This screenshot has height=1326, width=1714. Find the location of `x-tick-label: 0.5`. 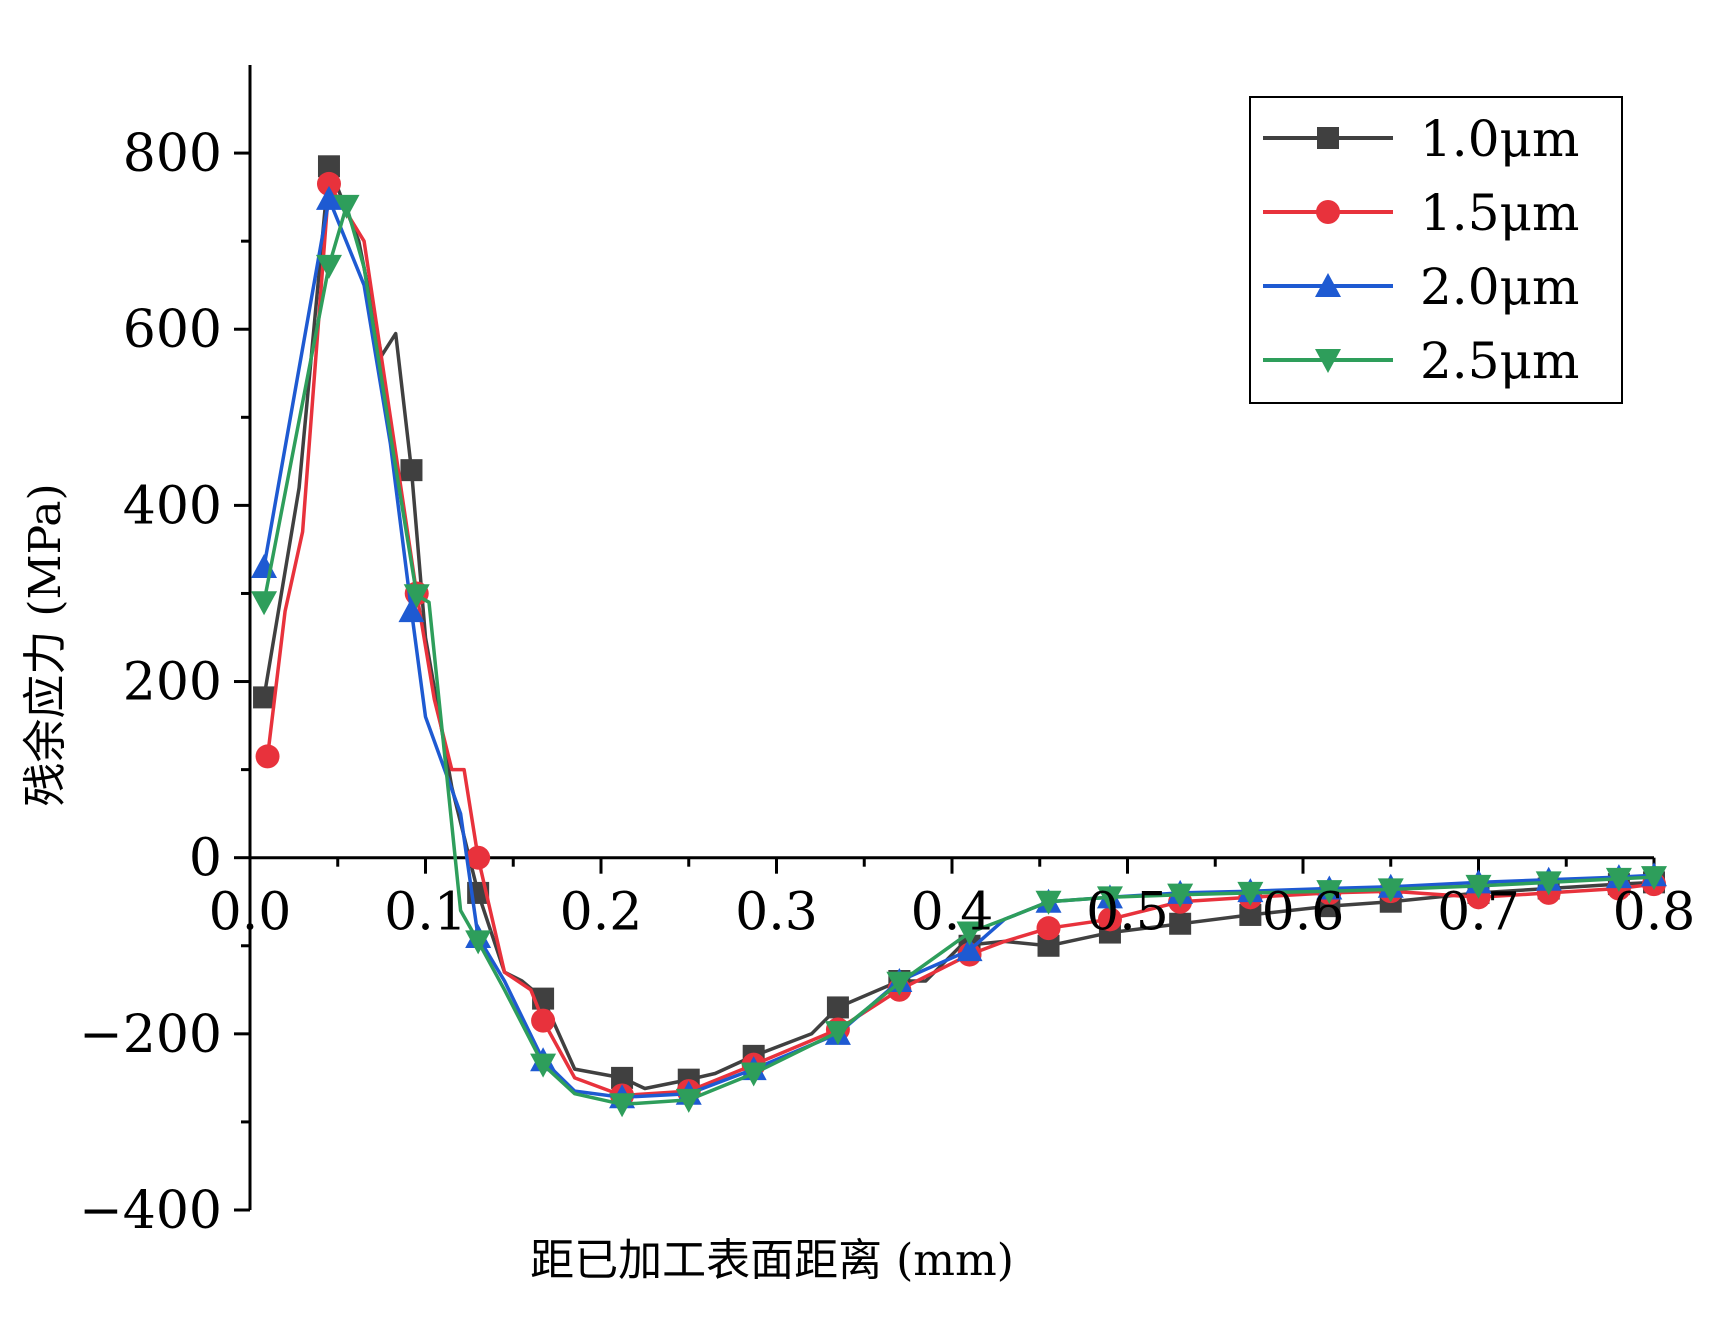

x-tick-label: 0.5 is located at coordinates (1127, 913).